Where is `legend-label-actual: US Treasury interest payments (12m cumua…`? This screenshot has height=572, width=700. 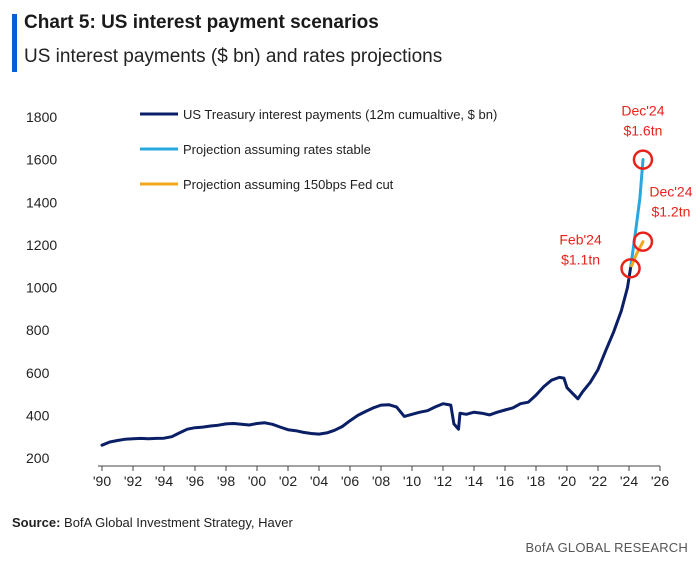 legend-label-actual: US Treasury interest payments (12m cumua… is located at coordinates (340, 114).